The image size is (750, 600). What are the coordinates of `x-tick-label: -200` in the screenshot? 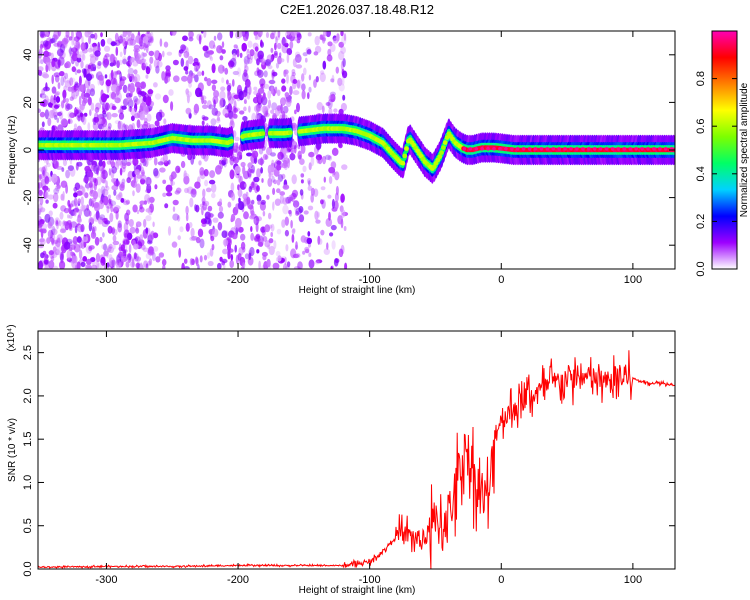 It's located at (238, 580).